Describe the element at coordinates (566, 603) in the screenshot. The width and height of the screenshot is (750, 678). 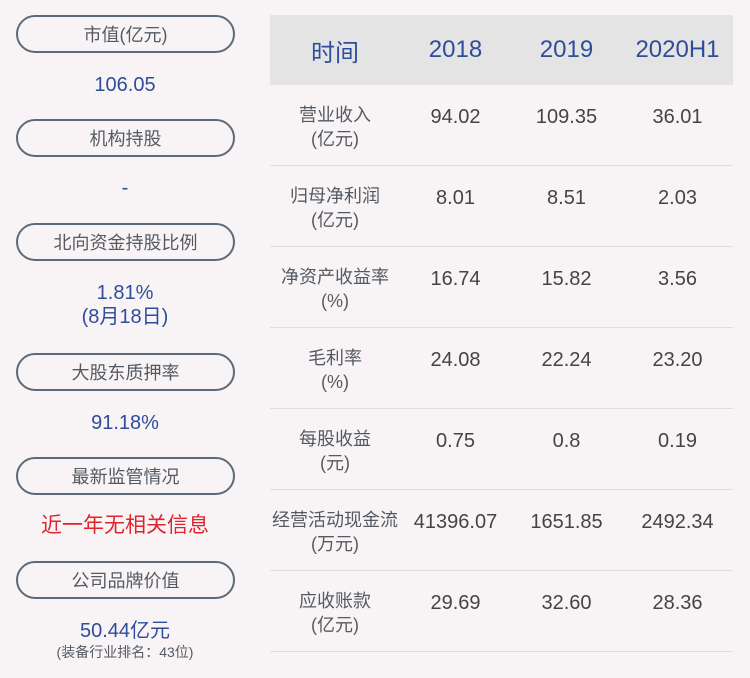
I see `cell-value: 32.60` at that location.